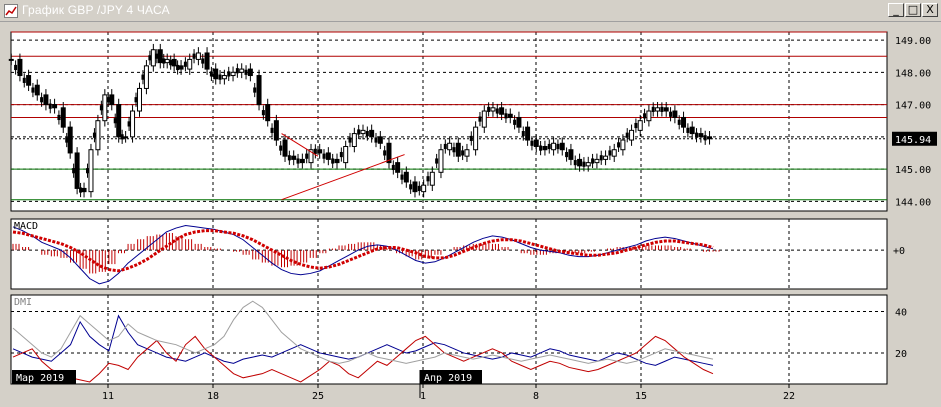  I want to click on price-trendline, so click(343, 167).